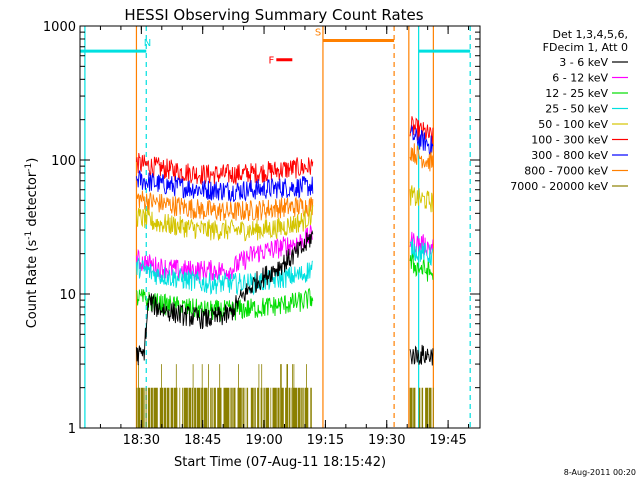 The width and height of the screenshot is (640, 480). What do you see at coordinates (585, 47) in the screenshot?
I see `legend-header-line-2: FDecim 1, Att 0` at bounding box center [585, 47].